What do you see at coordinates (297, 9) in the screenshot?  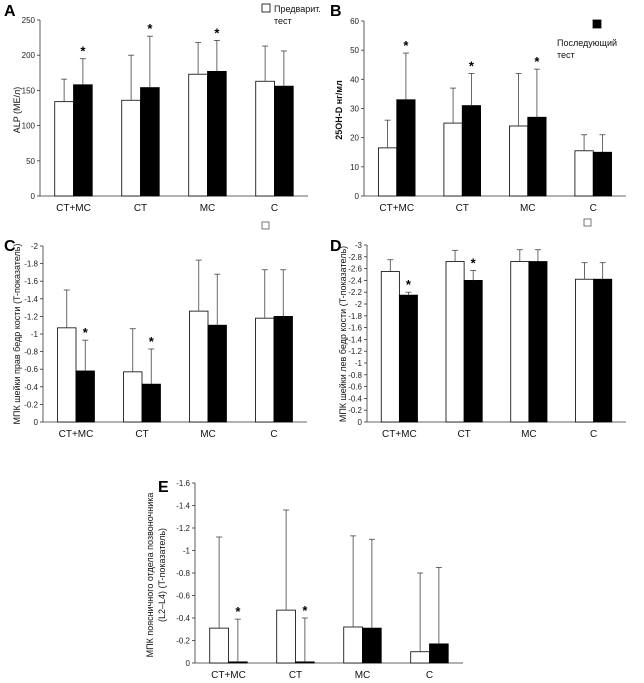 I see `legend-label-pre-test: Предварит.` at bounding box center [297, 9].